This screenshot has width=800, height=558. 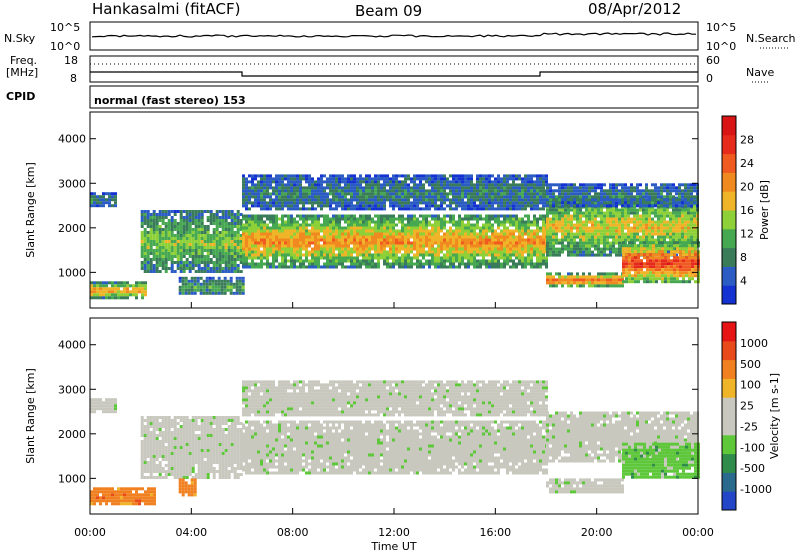 What do you see at coordinates (73, 78) in the screenshot?
I see `freq-tick-bottom: 8` at bounding box center [73, 78].